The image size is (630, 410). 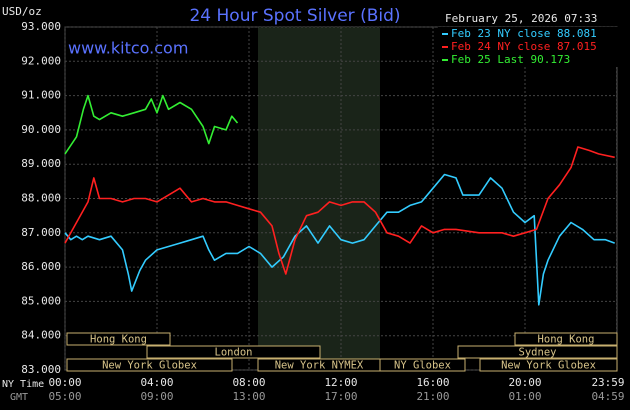 I want to click on x2-tick-label: 21:00, so click(x=432, y=396).